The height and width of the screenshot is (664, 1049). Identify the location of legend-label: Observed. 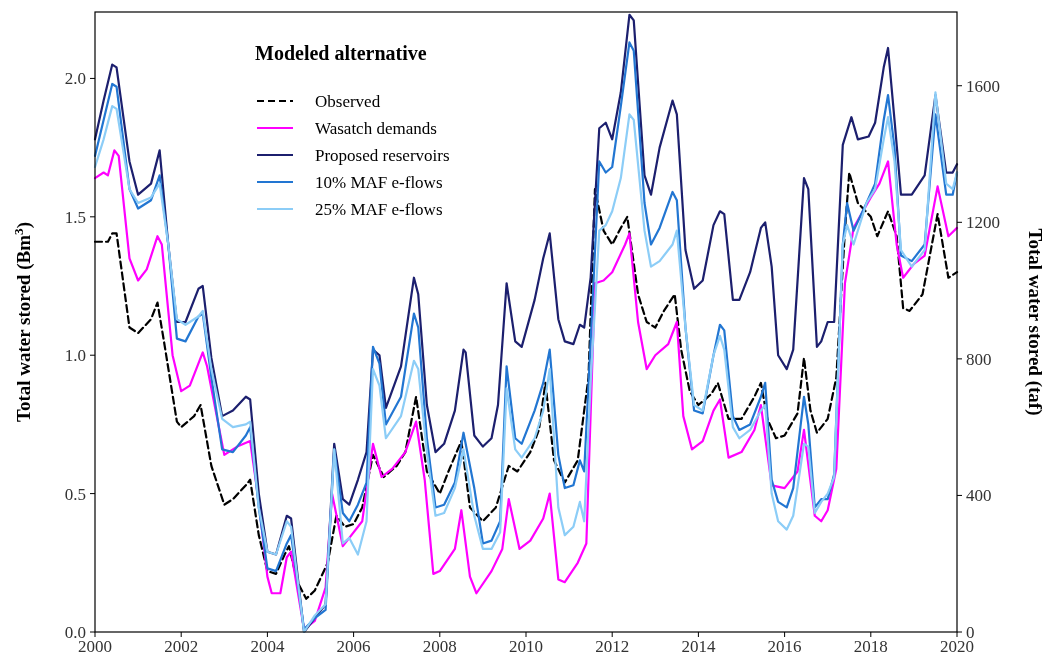
(348, 101).